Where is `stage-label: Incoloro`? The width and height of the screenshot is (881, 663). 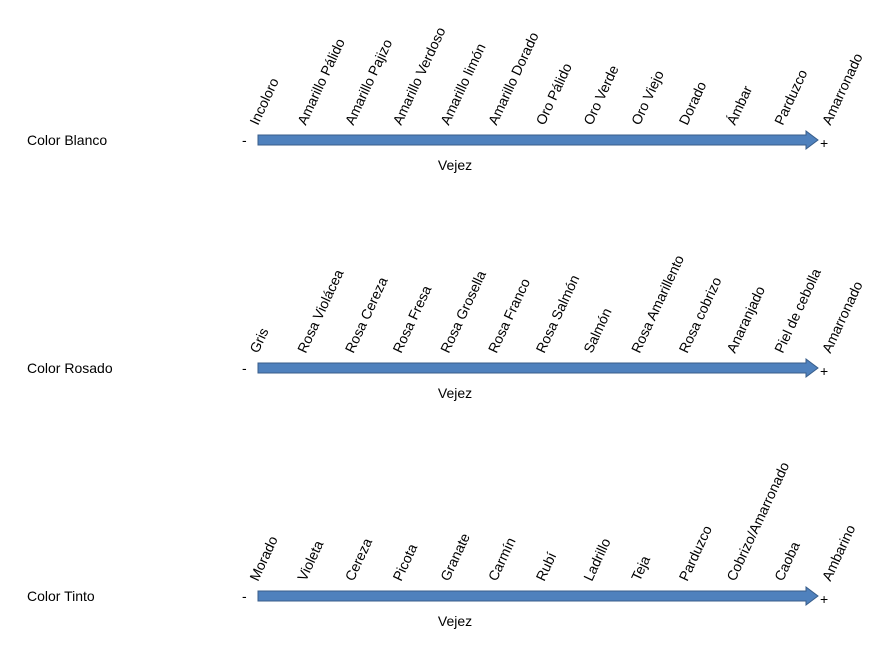
stage-label: Incoloro is located at coordinates (264, 101).